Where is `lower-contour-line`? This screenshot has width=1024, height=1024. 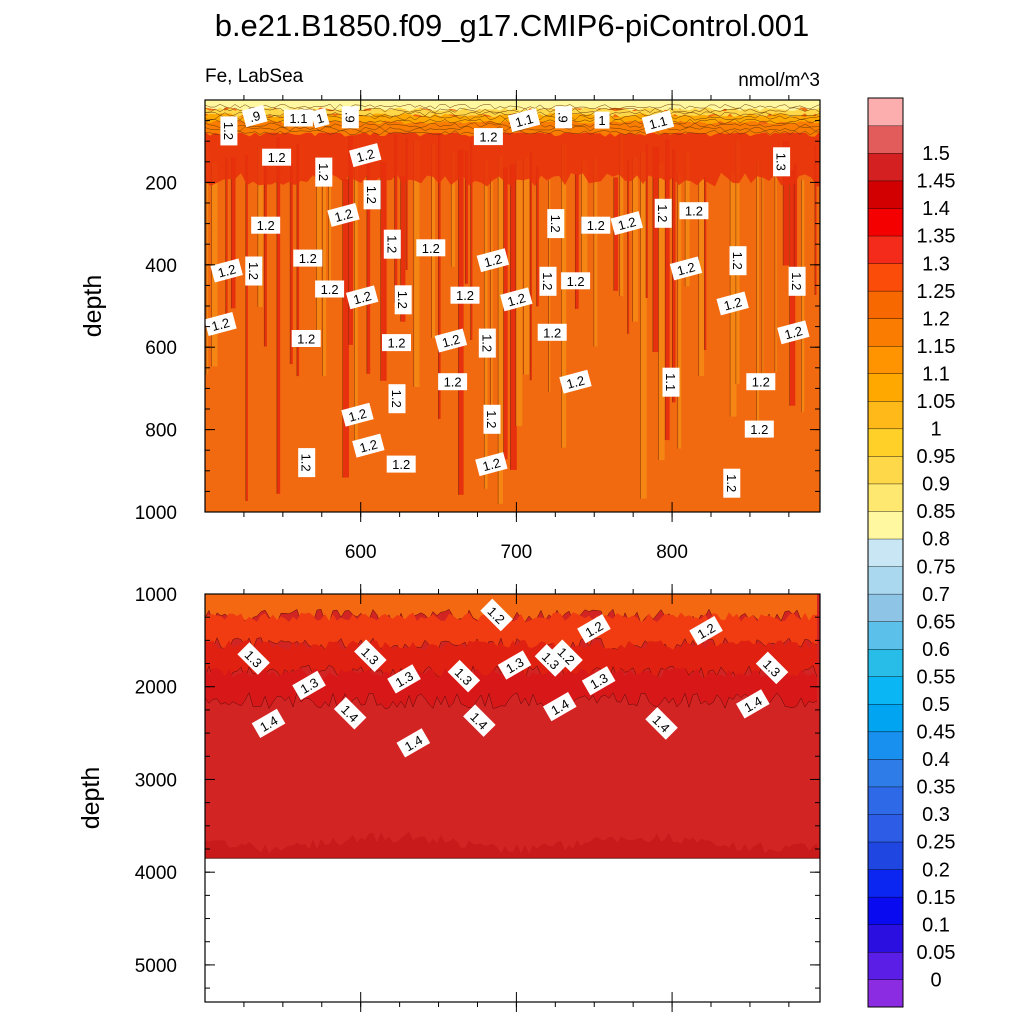 lower-contour-line is located at coordinates (511, 700).